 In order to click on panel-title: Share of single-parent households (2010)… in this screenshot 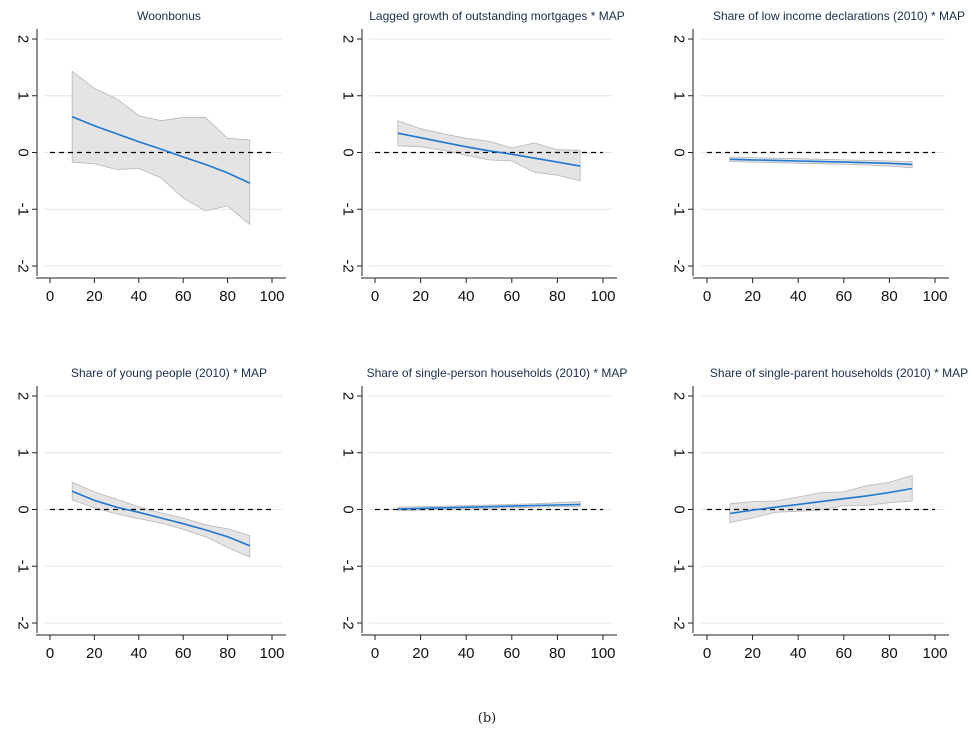, I will do `click(839, 373)`.